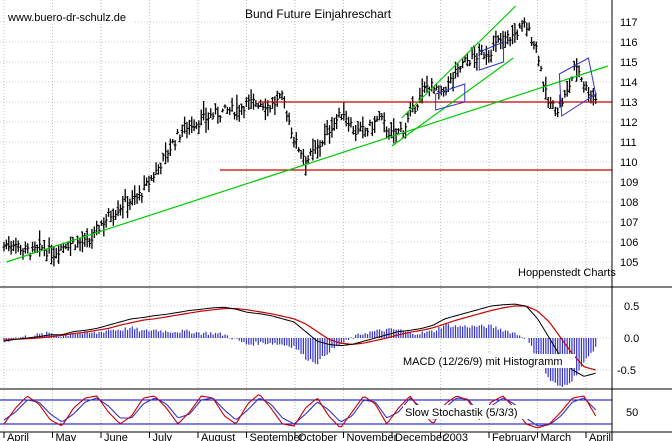  I want to click on macd-tick-label: 0.0, so click(631, 339).